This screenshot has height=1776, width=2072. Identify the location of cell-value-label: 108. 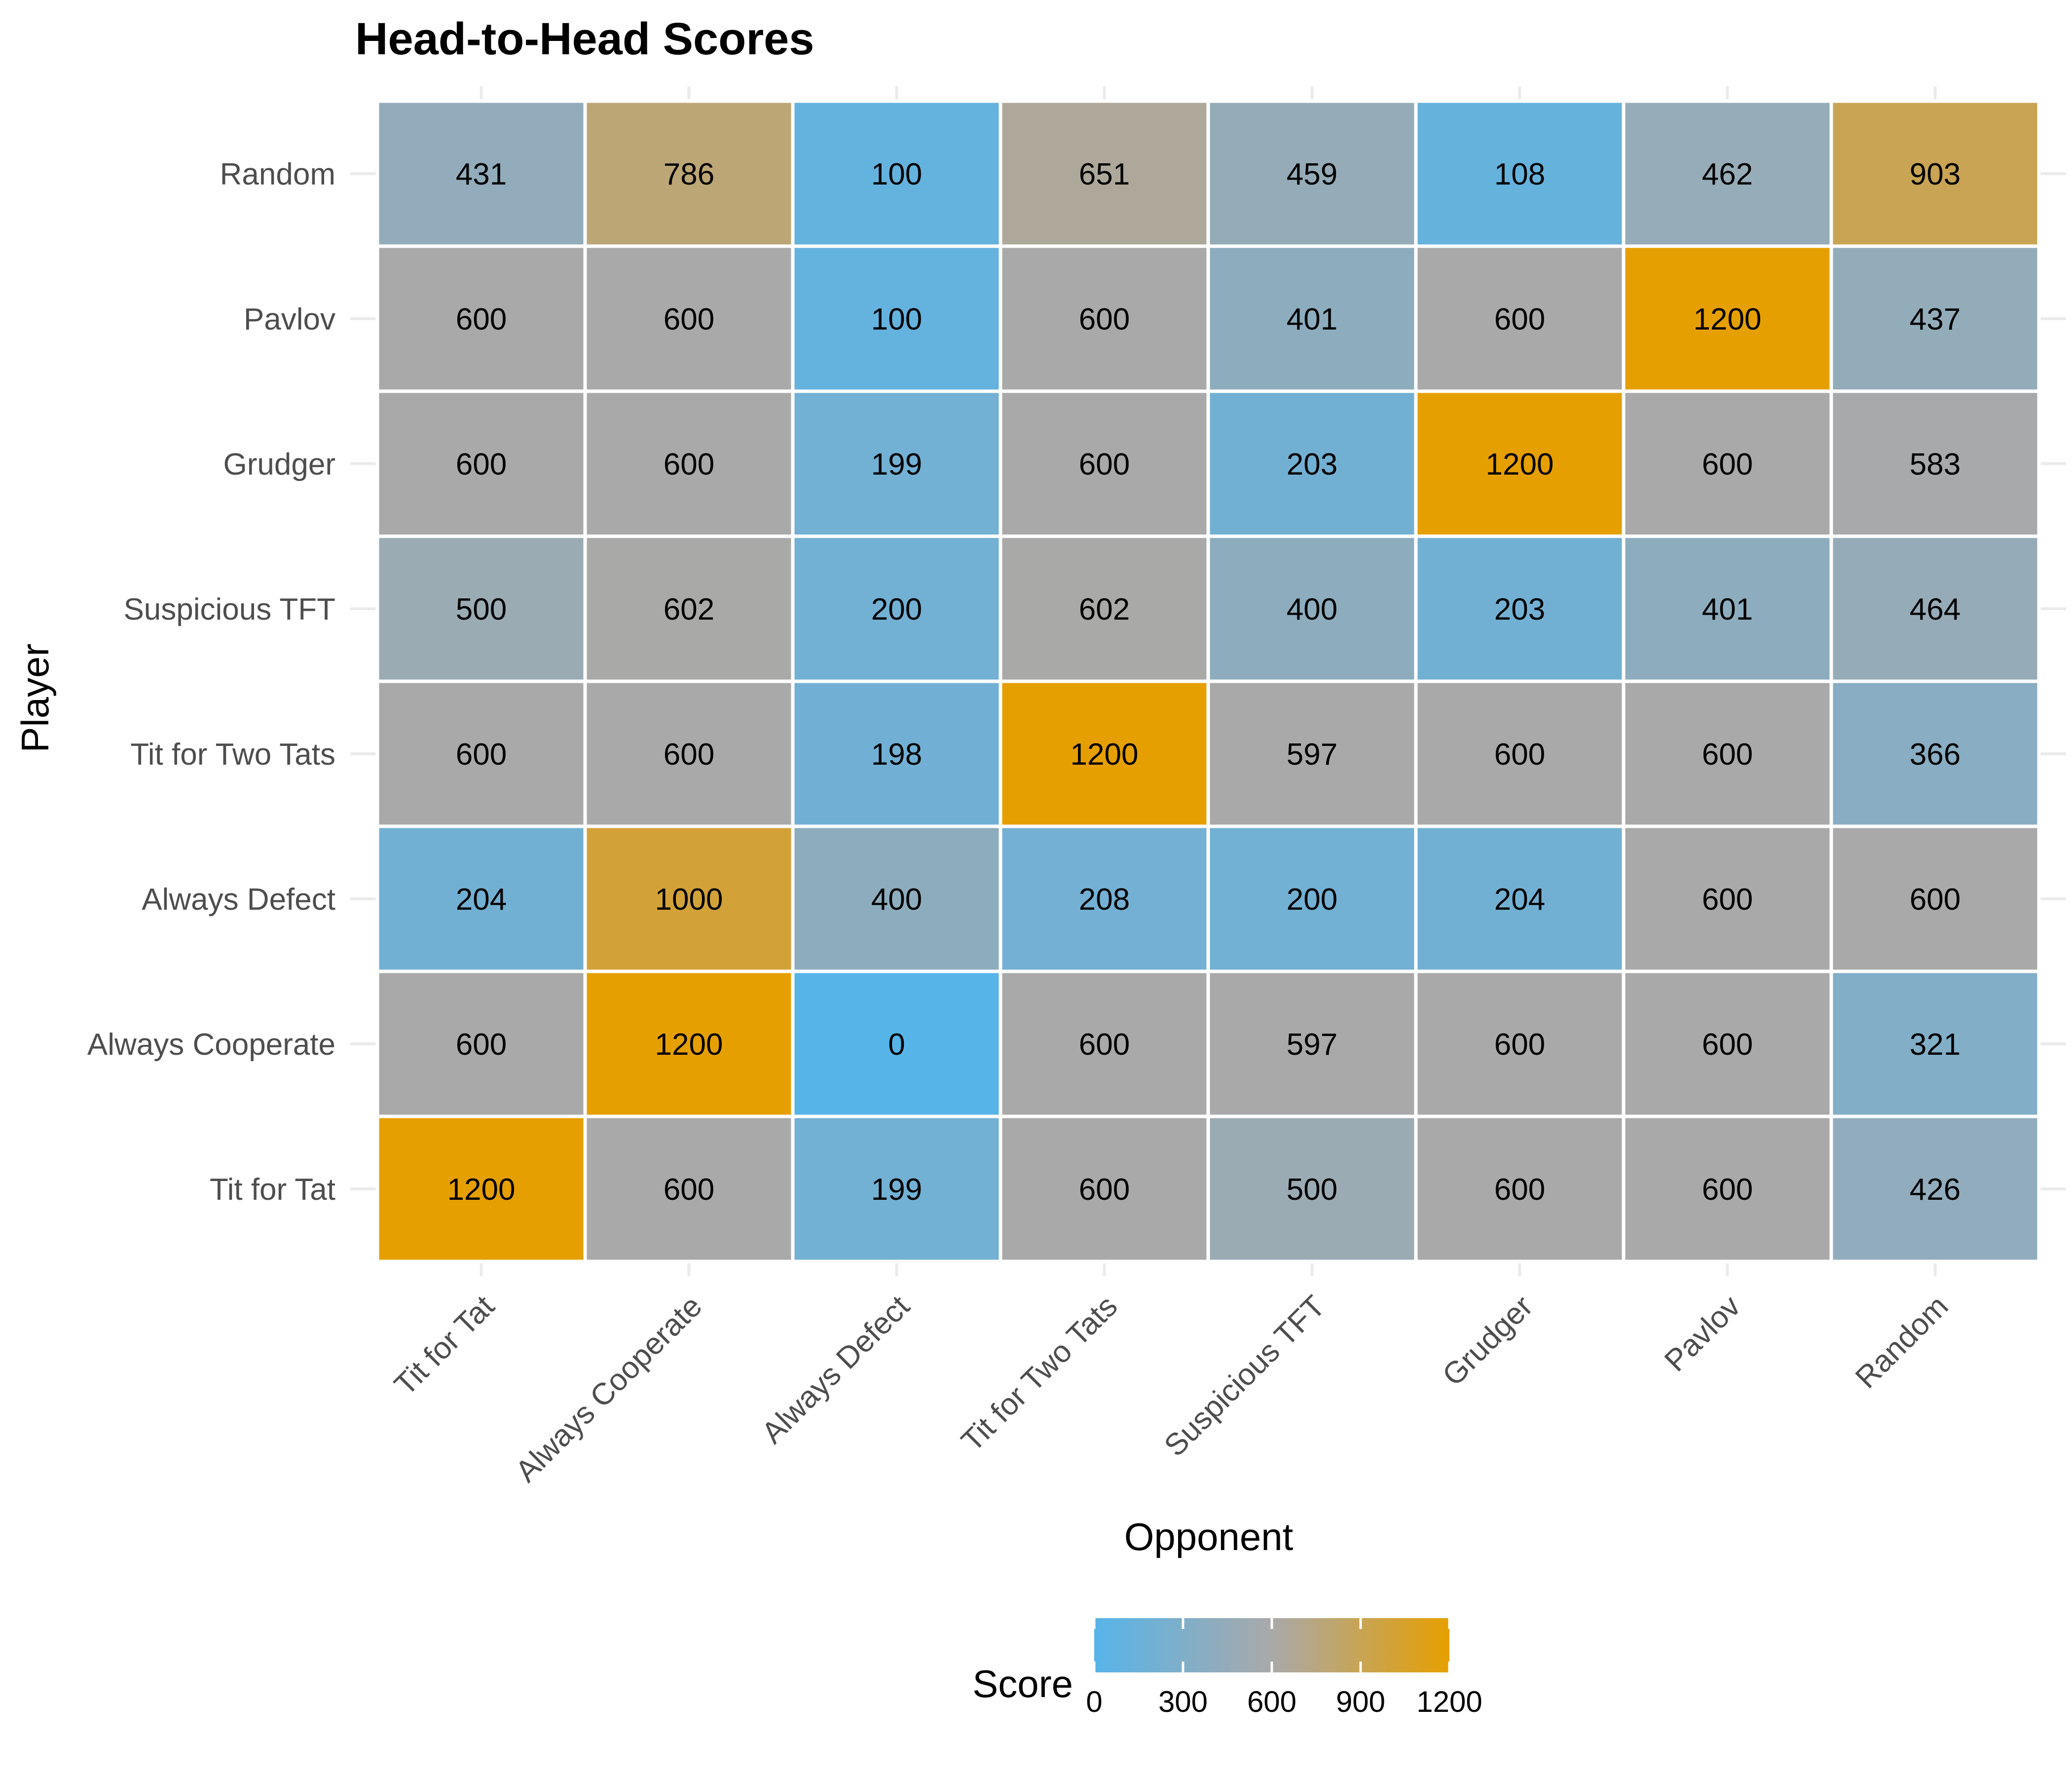
(1520, 174).